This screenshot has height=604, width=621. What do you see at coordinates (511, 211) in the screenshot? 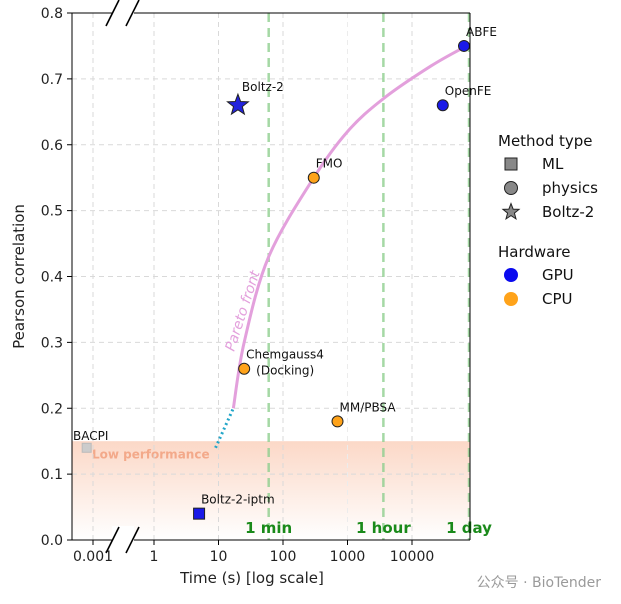
I see `legend-boltz2-marker` at bounding box center [511, 211].